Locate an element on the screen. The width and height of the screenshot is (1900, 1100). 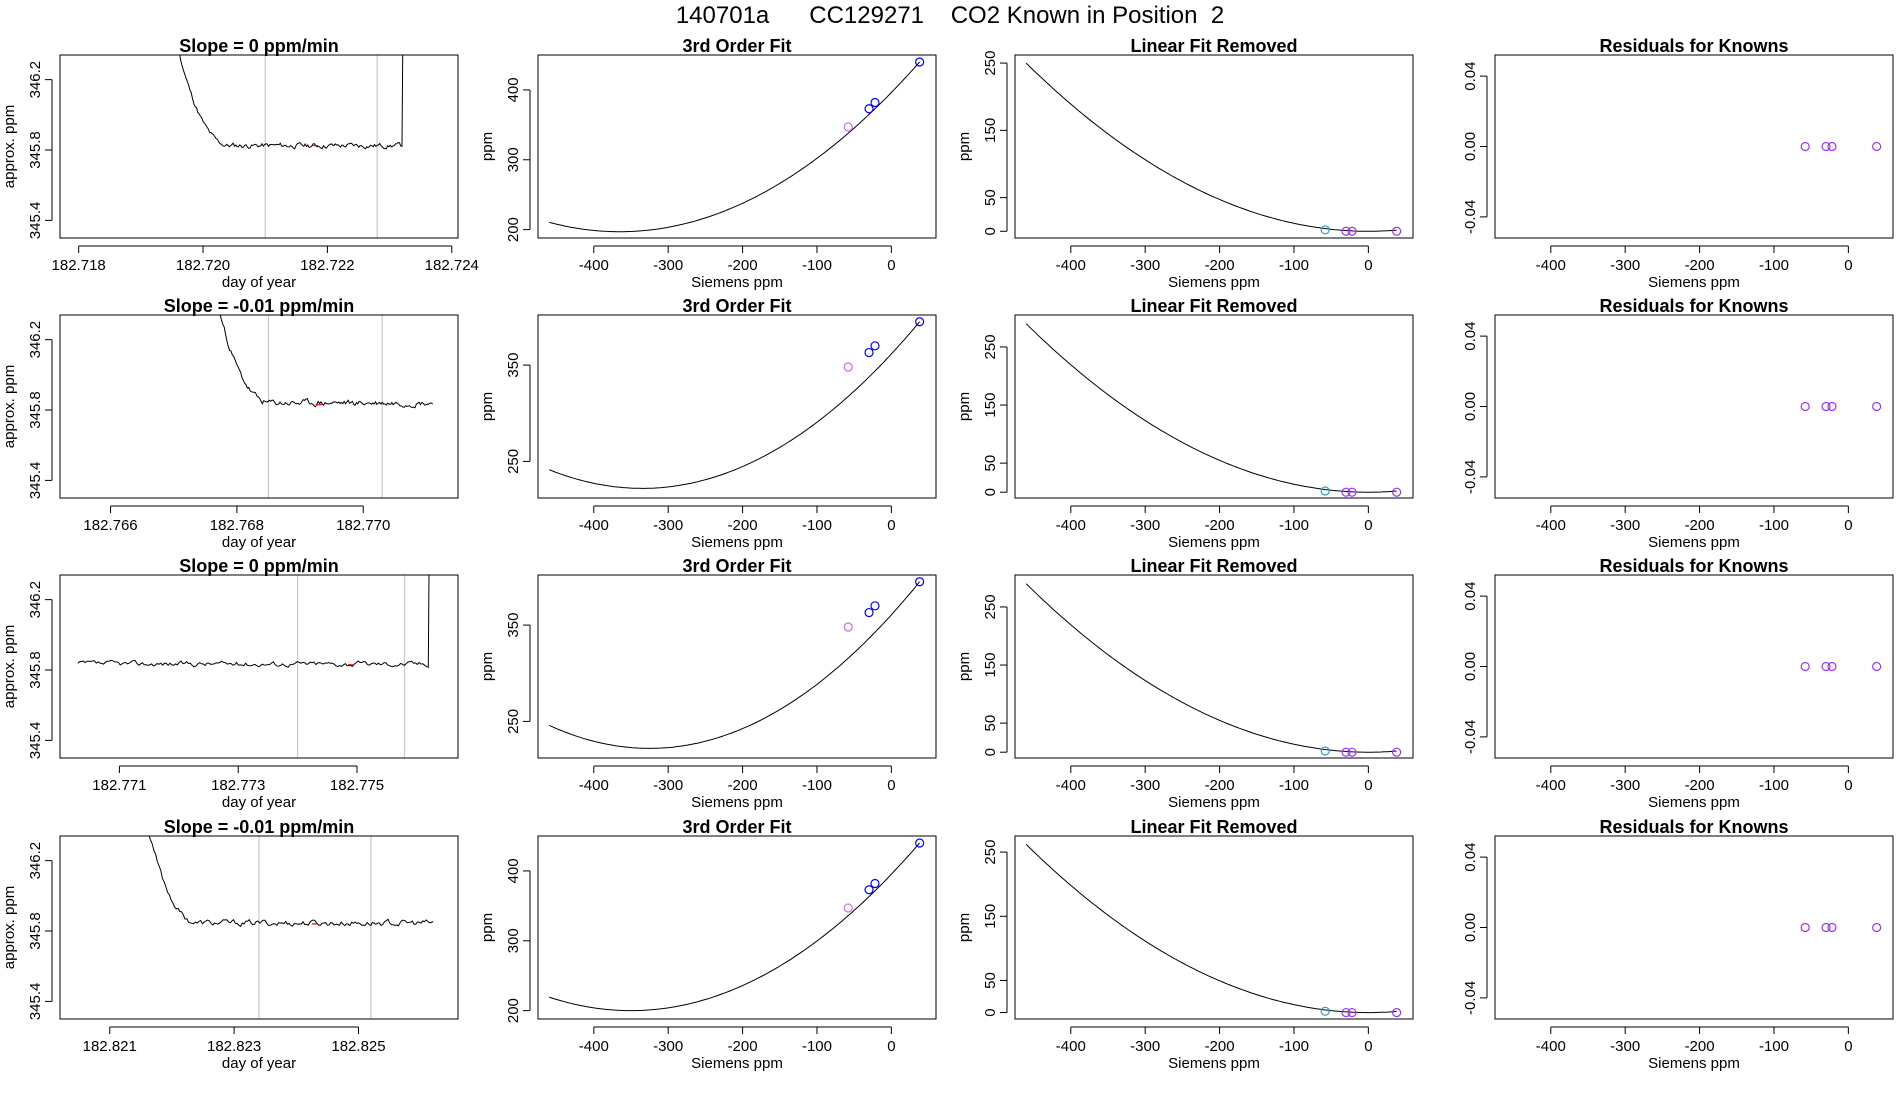
y-tick-label: 300 is located at coordinates (513, 159).